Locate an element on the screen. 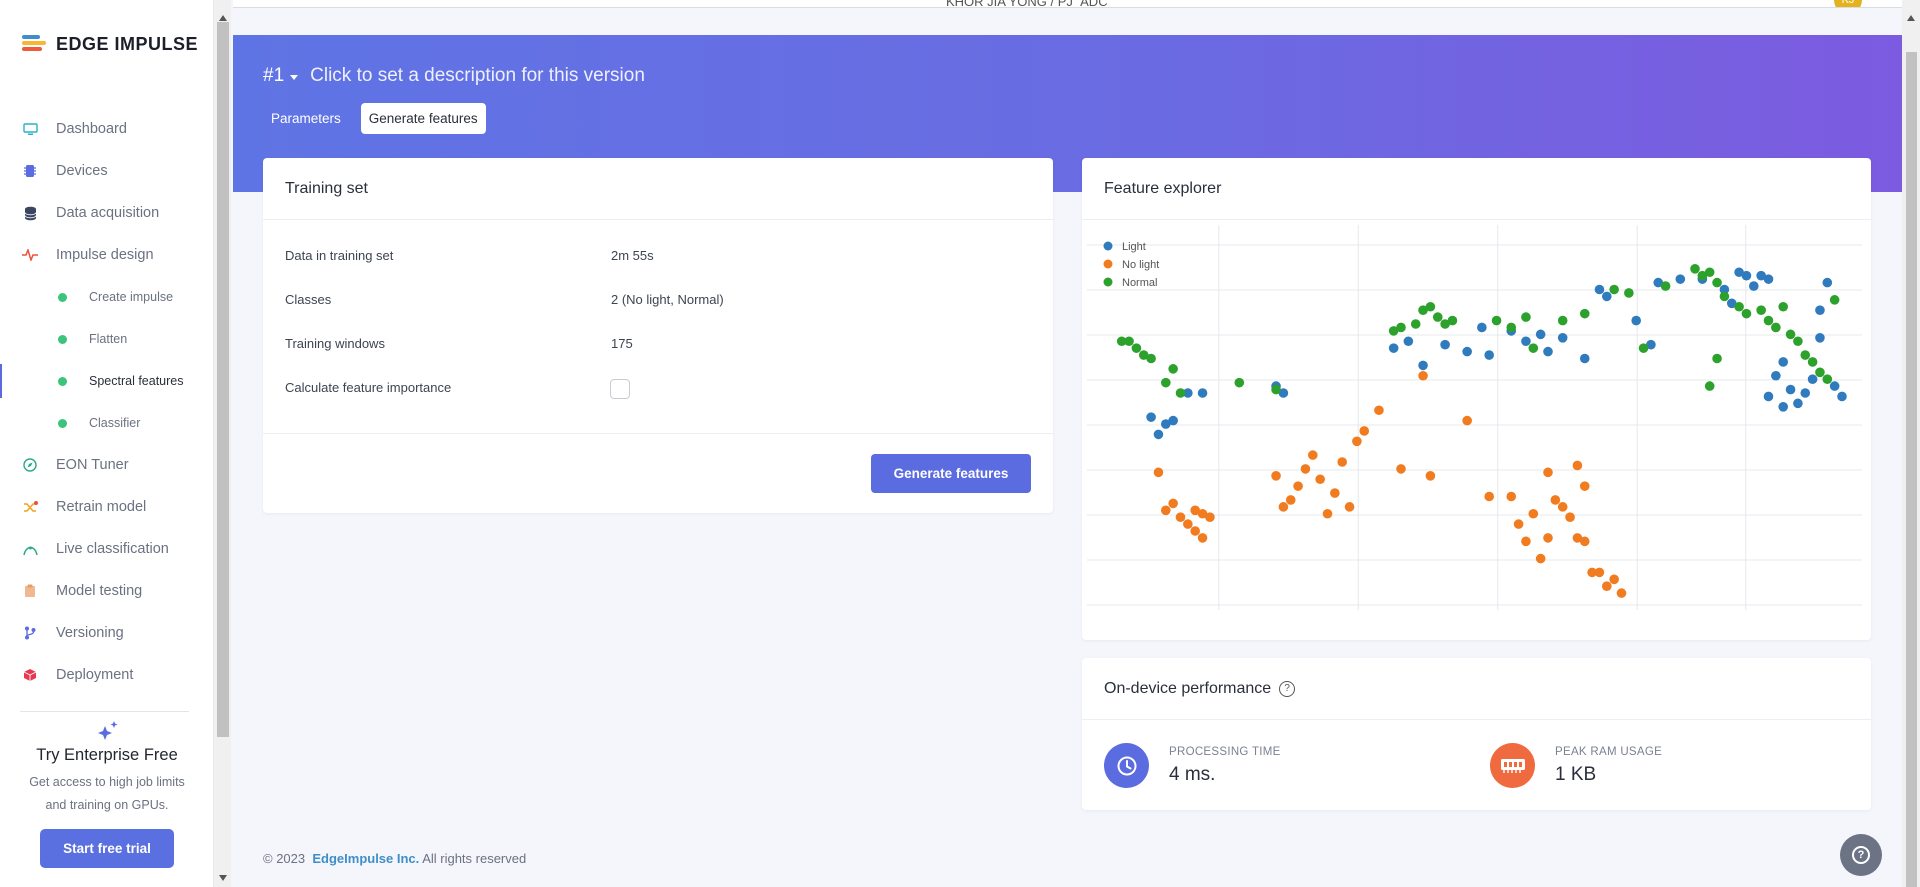  avatar: KJ is located at coordinates (1848, 3).